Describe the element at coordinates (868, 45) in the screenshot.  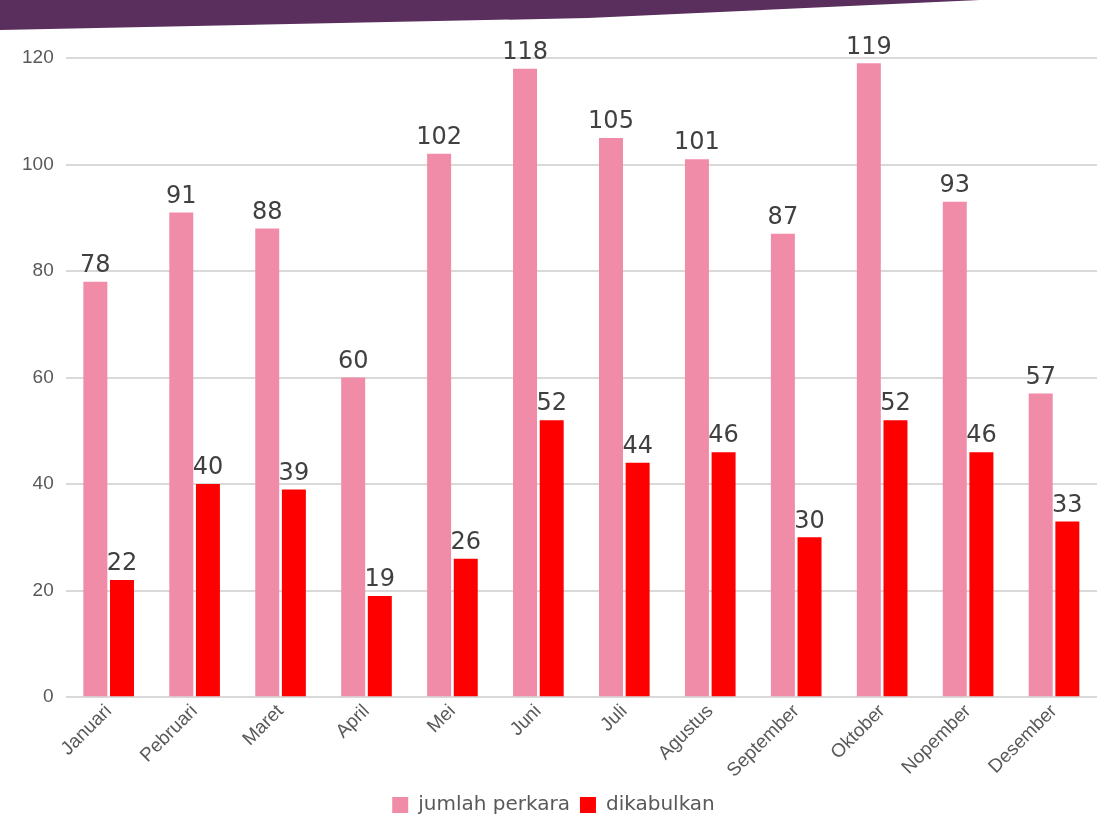
I see `data-label: 119` at that location.